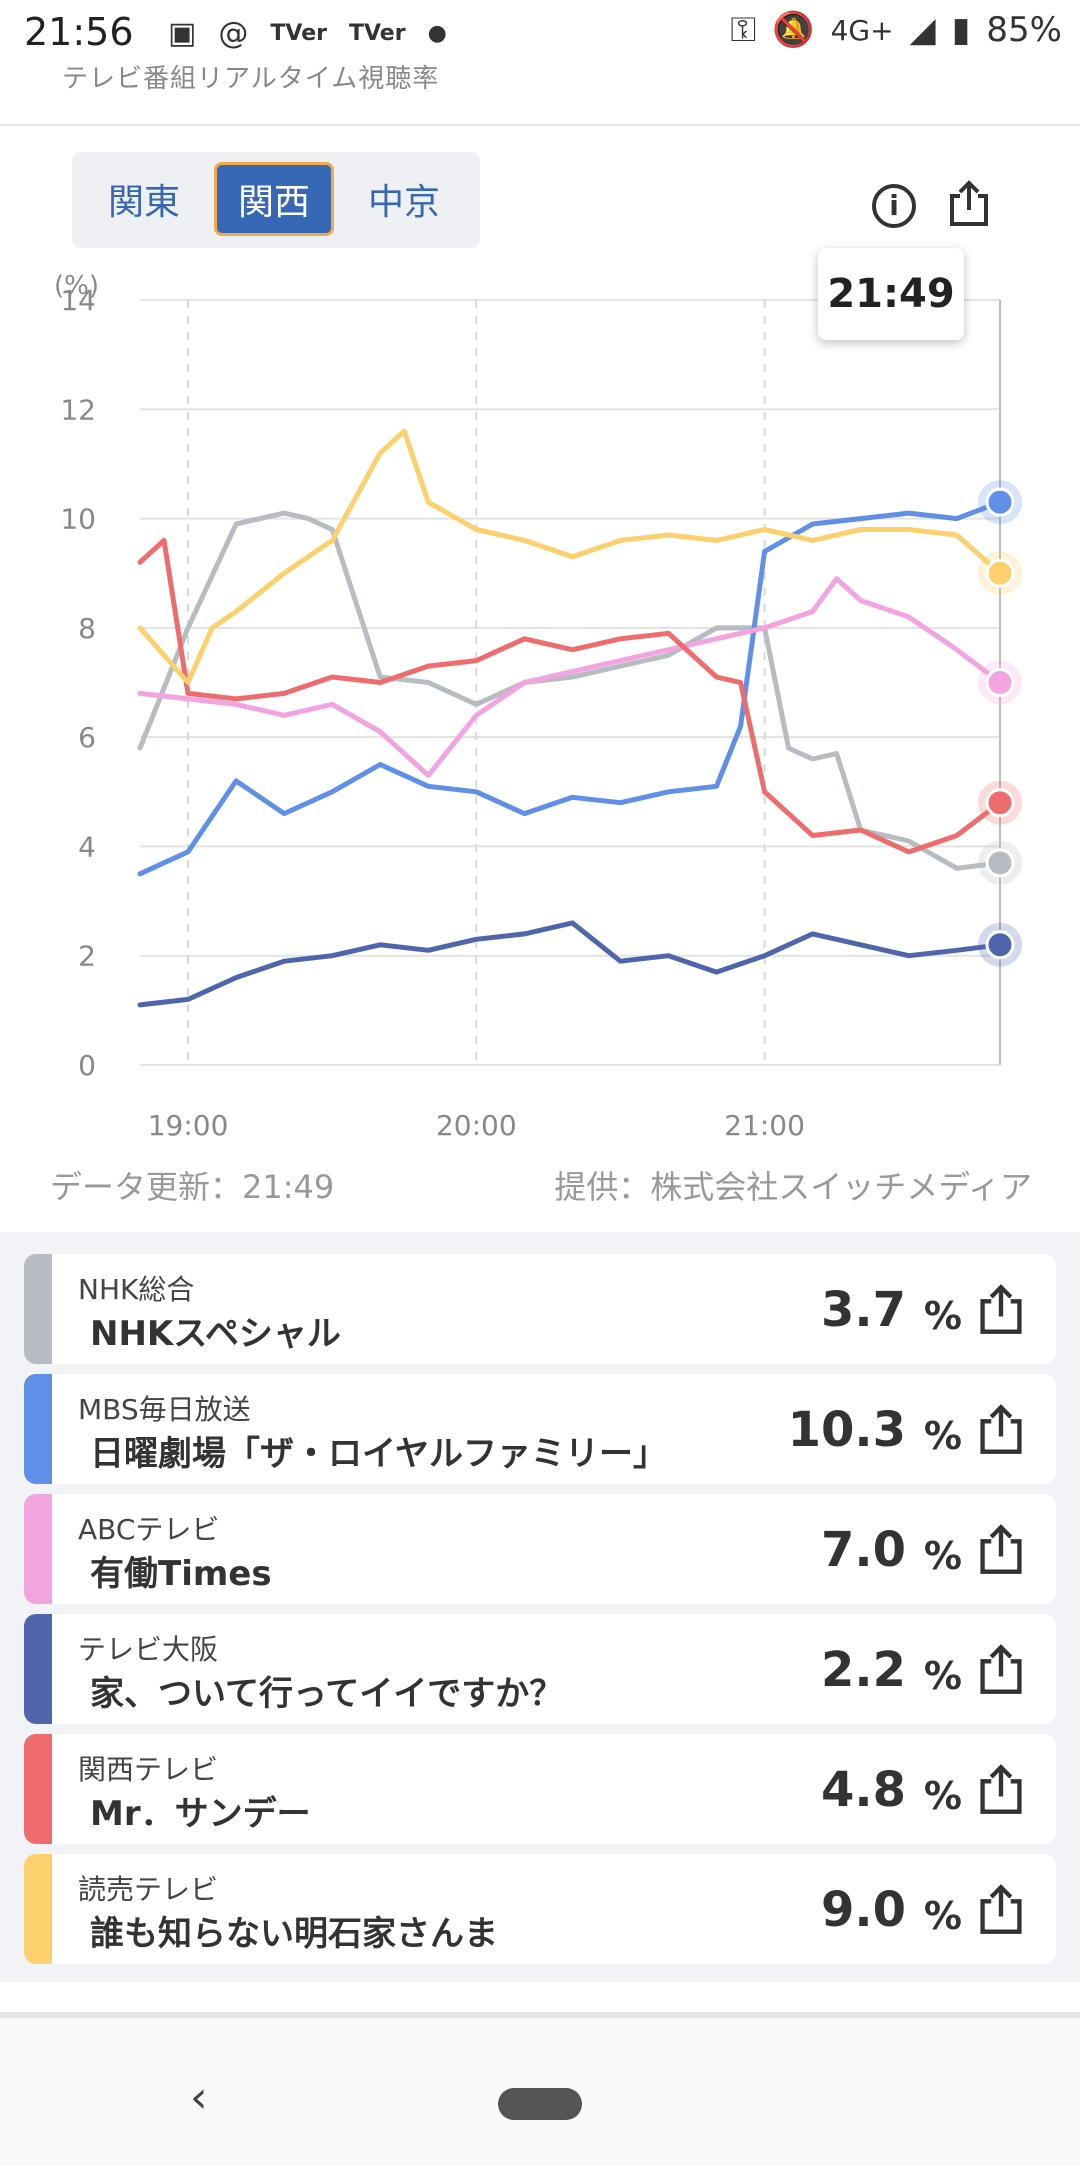 The height and width of the screenshot is (2166, 1080). I want to click on program-card-tvo: テレビ大阪 家、ついて行ってイイですか？ 2.2 %, so click(540, 1669).